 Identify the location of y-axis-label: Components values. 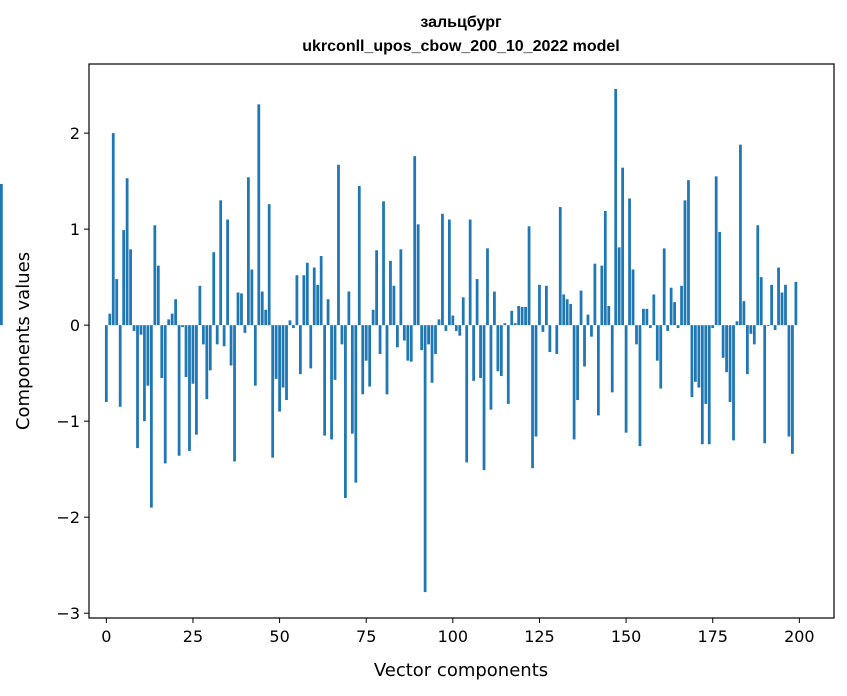
(23, 341).